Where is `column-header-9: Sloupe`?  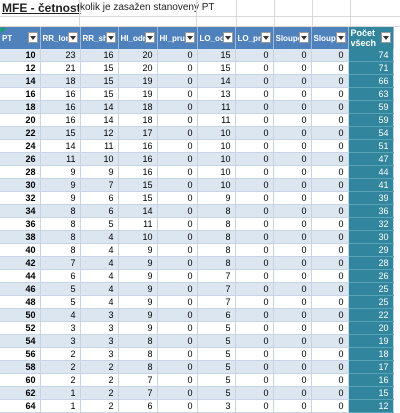 column-header-9: Sloupe is located at coordinates (330, 38).